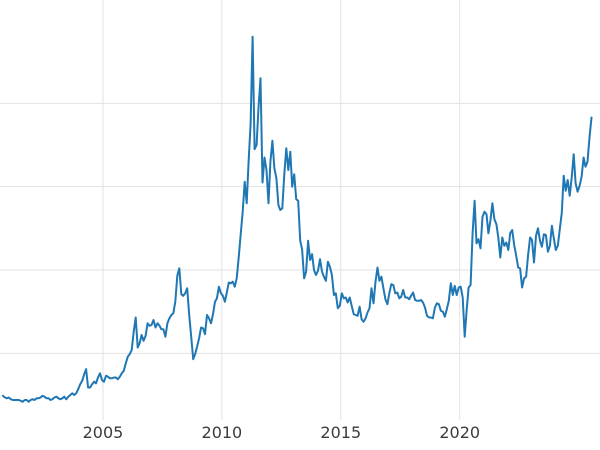  Describe the element at coordinates (103, 432) in the screenshot. I see `x-axis-tick-label: 2005` at that location.